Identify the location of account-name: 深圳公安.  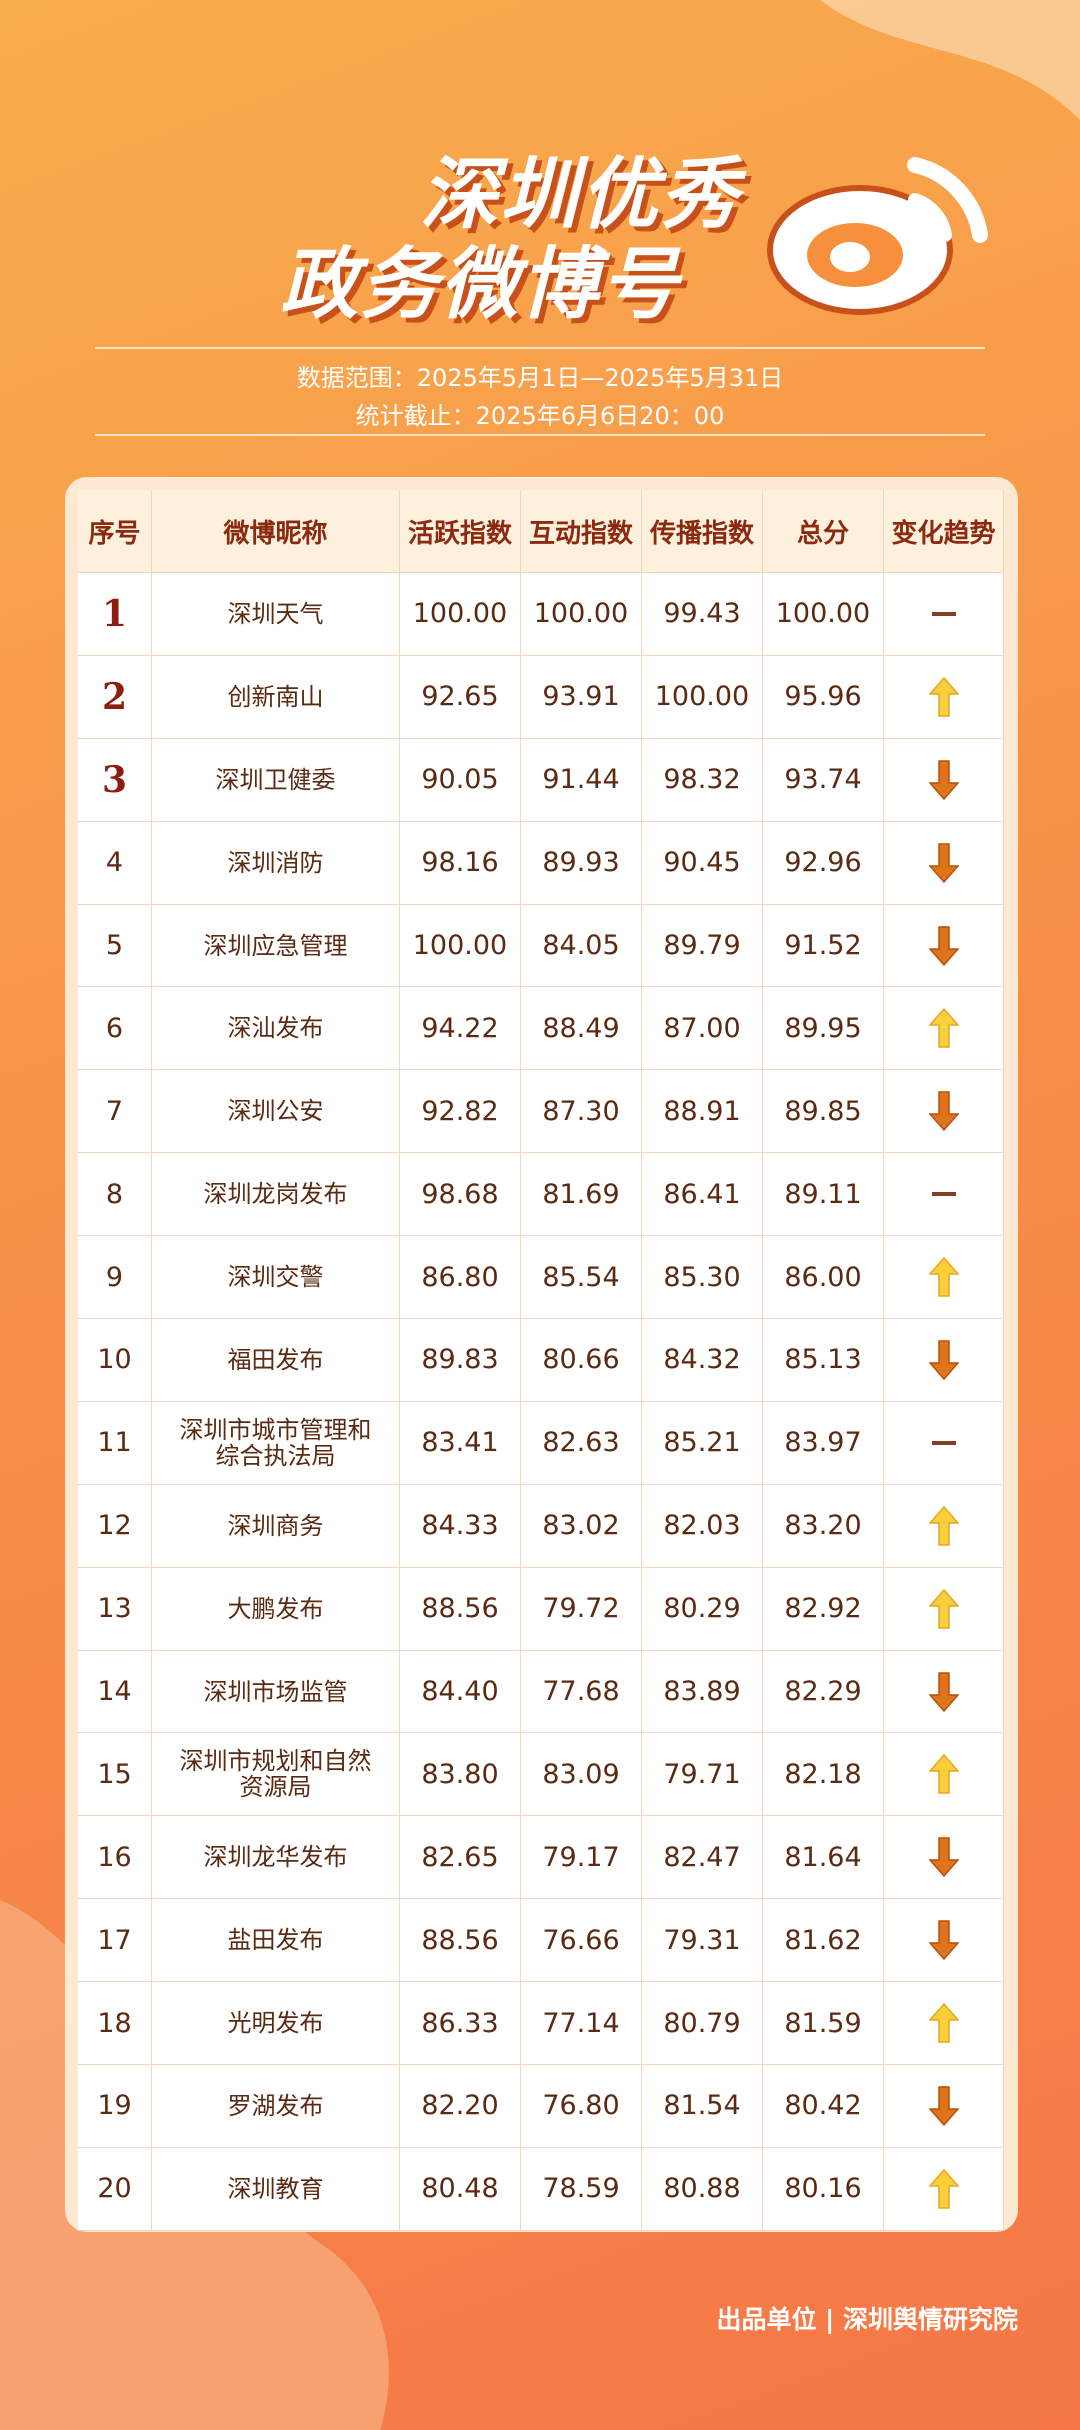
(276, 1111).